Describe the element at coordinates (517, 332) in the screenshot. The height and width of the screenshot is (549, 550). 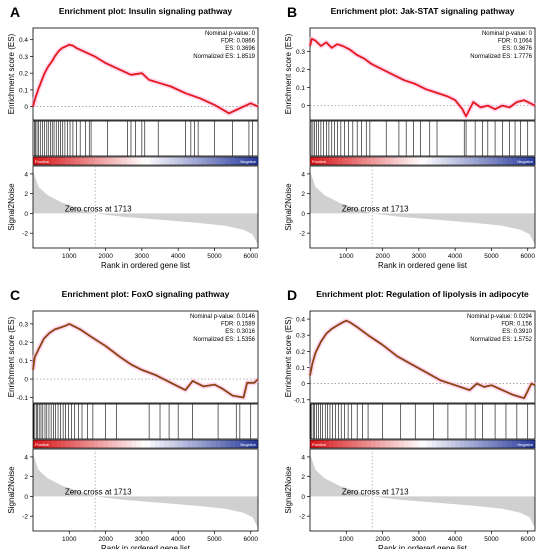
I see `stats-line: ES: 0.3910` at that location.